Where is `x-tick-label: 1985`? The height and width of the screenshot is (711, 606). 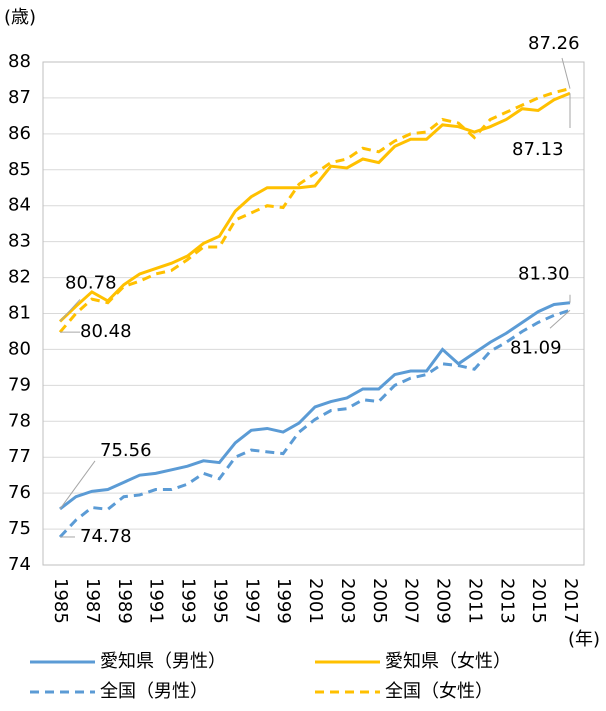
x-tick-label: 1985 is located at coordinates (60, 601).